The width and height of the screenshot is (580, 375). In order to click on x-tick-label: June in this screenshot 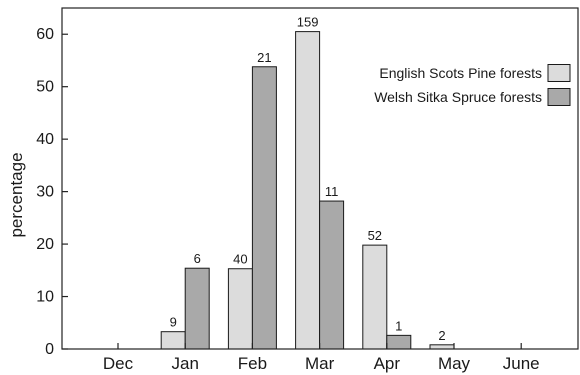, I will do `click(521, 363)`.